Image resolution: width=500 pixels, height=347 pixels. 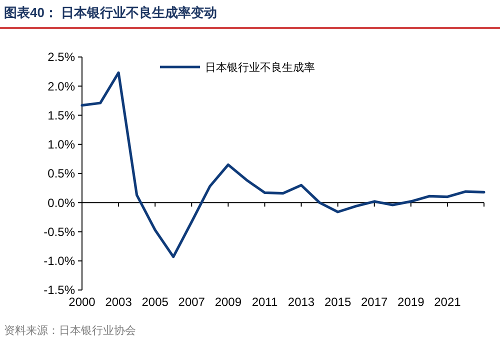 I want to click on y-tick-label: 2.0%, so click(x=62, y=86).